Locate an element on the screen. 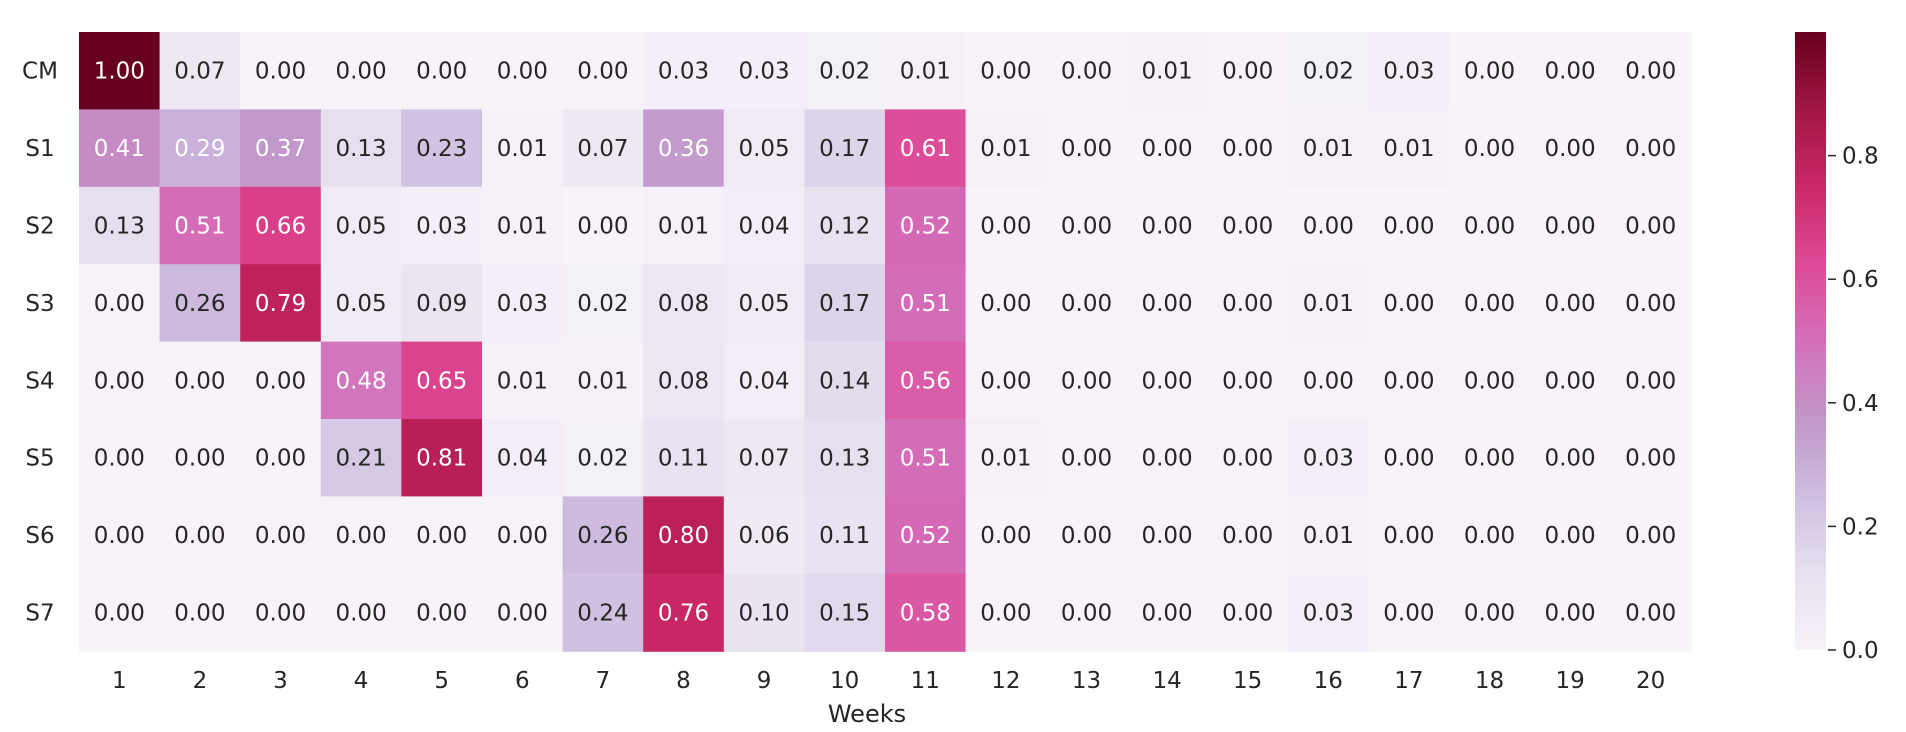 This screenshot has width=1906, height=732. x-tick-label: 13 is located at coordinates (1086, 681).